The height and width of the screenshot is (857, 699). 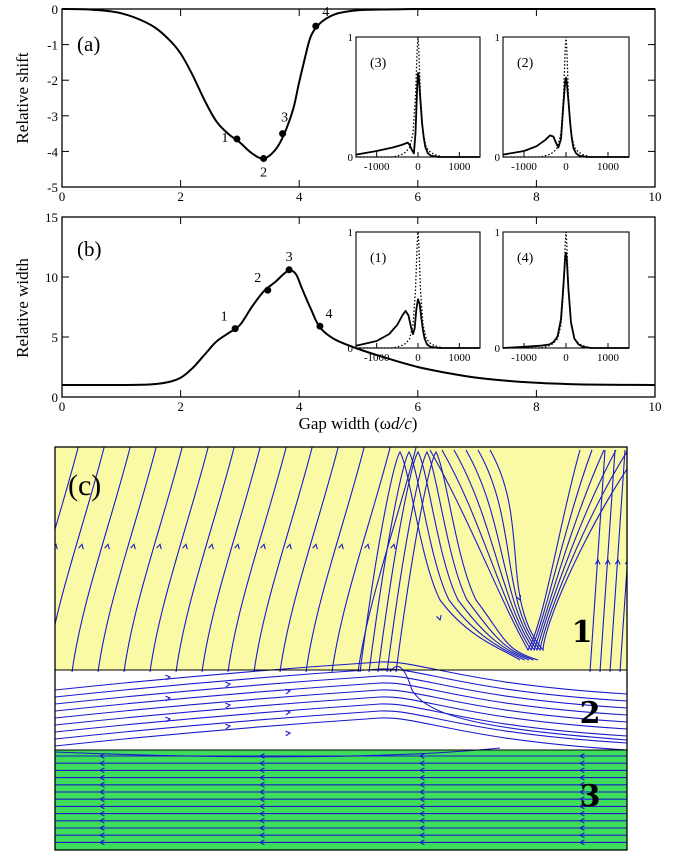 I want to click on x-tick-label: 0, so click(x=62, y=406).